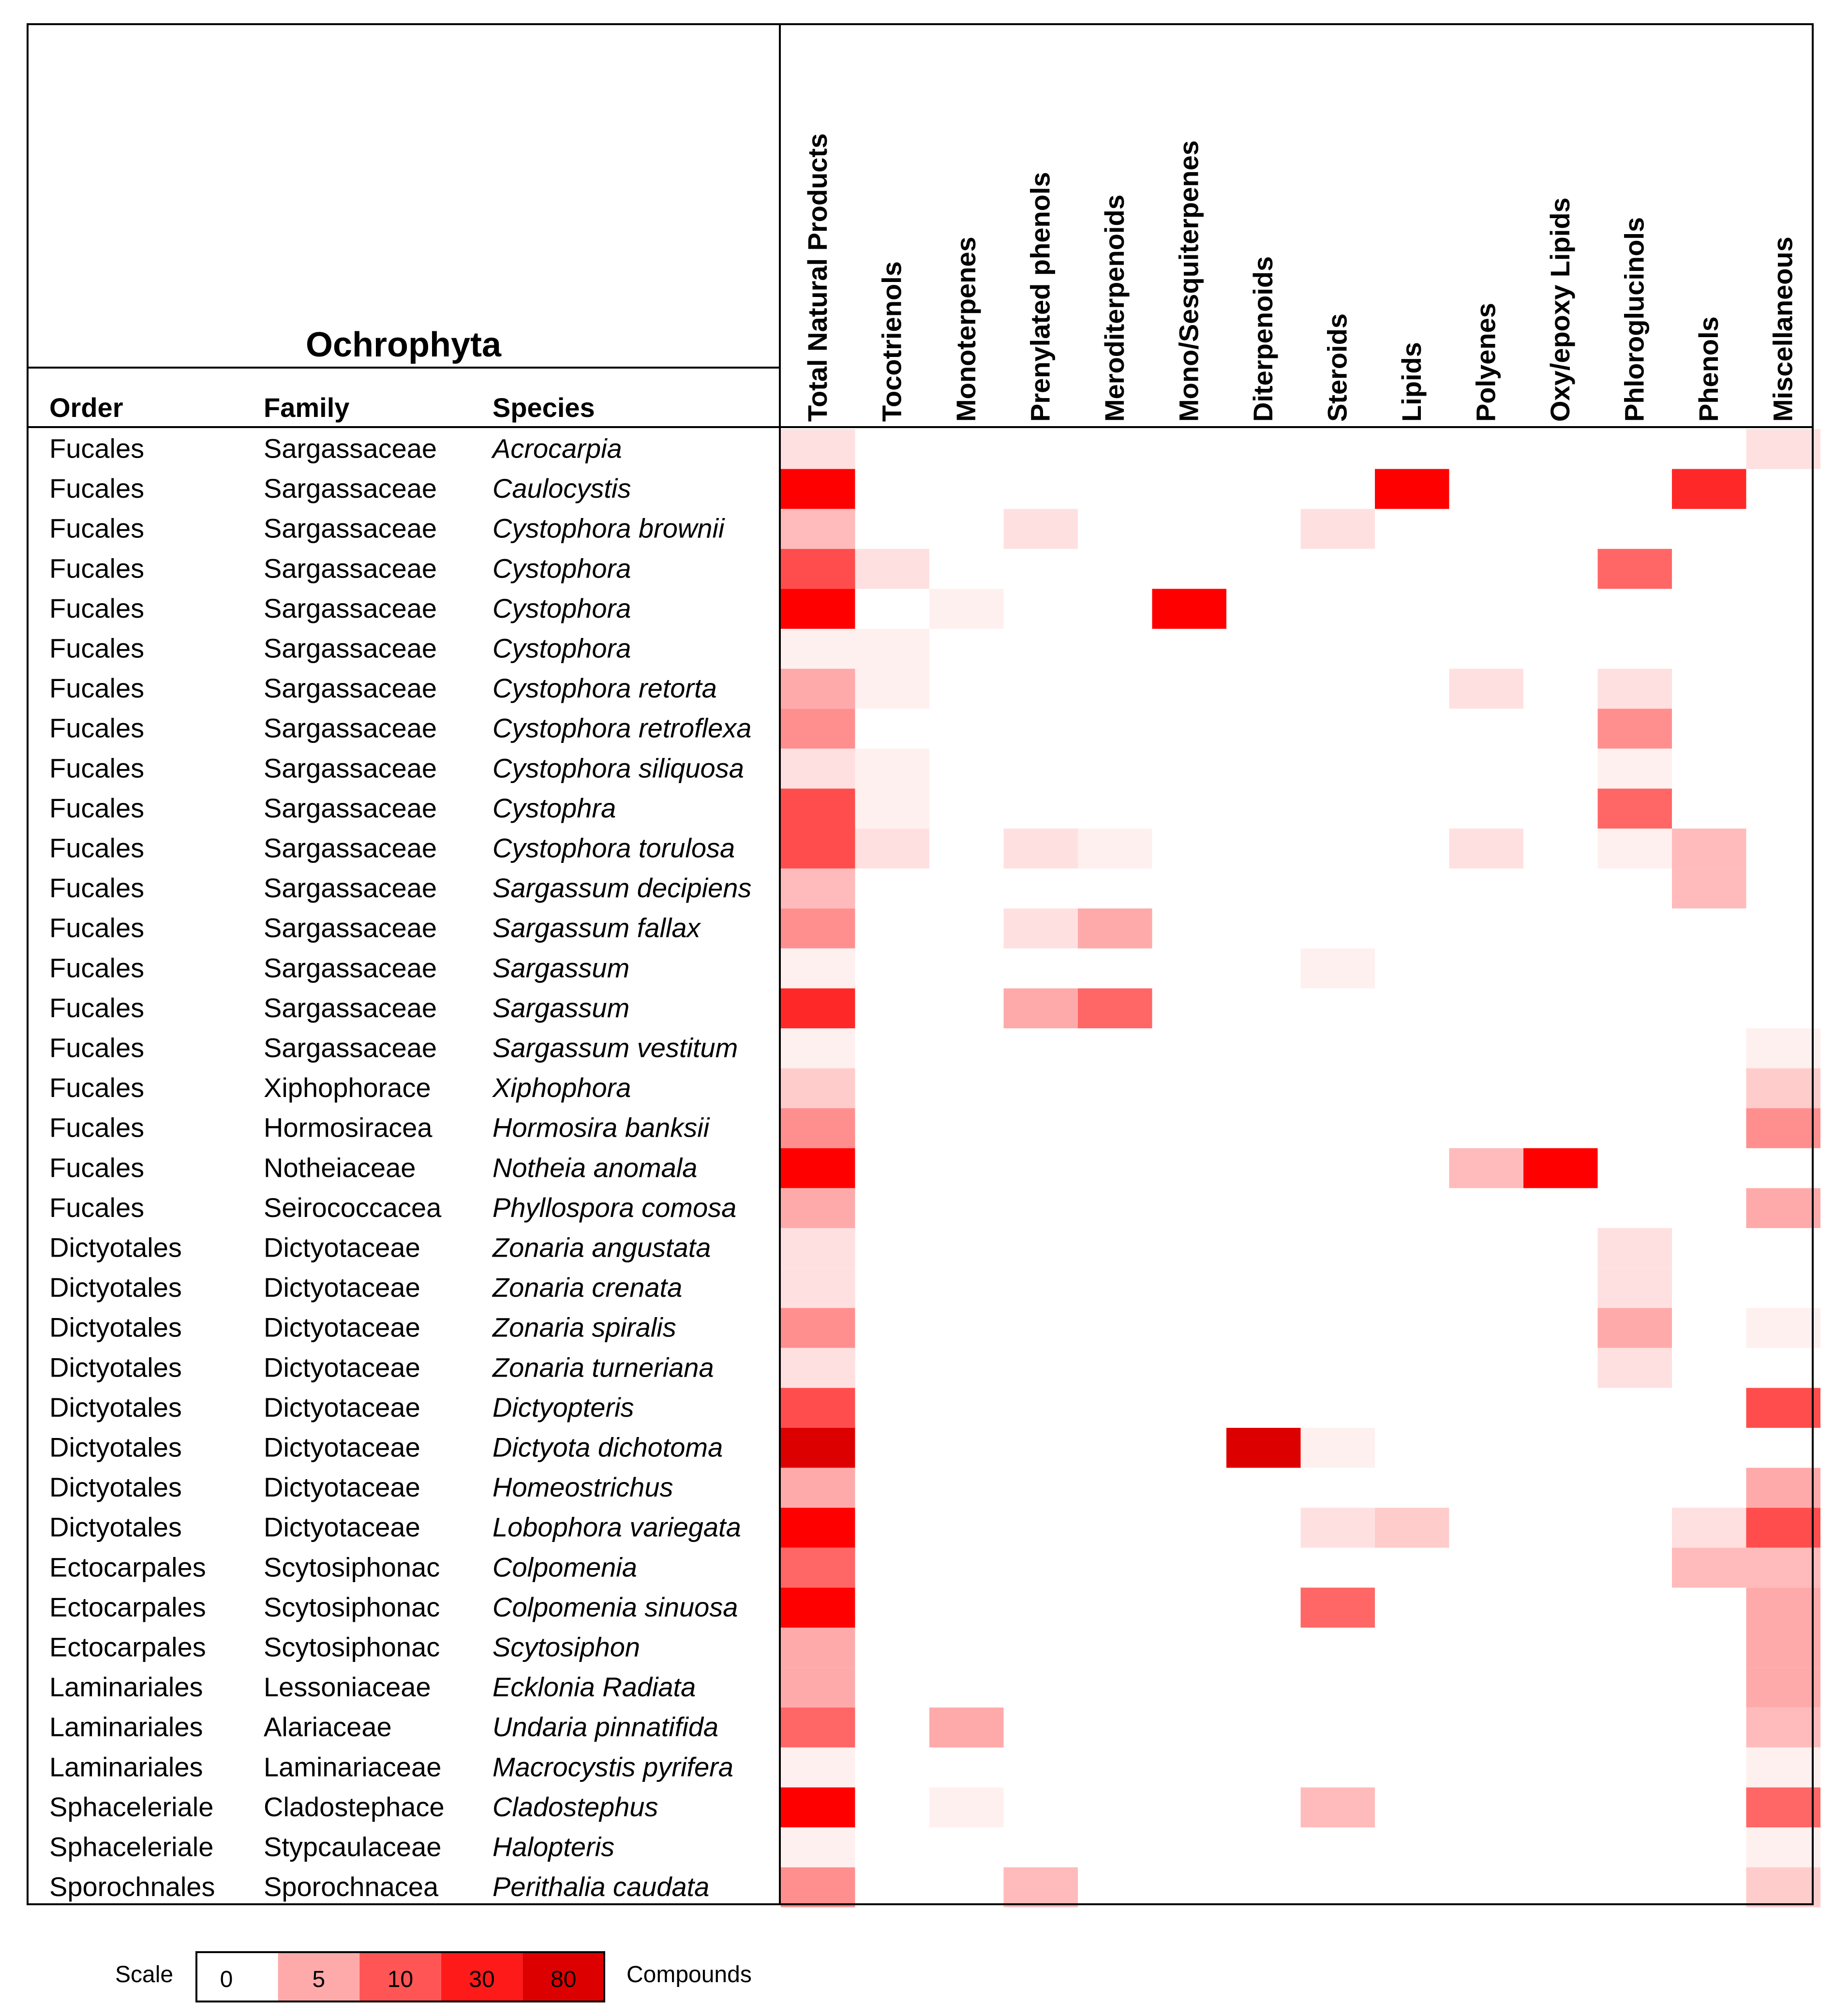 The image size is (1834, 2016). What do you see at coordinates (348, 1127) in the screenshot?
I see `row-family: Hormosiracea` at bounding box center [348, 1127].